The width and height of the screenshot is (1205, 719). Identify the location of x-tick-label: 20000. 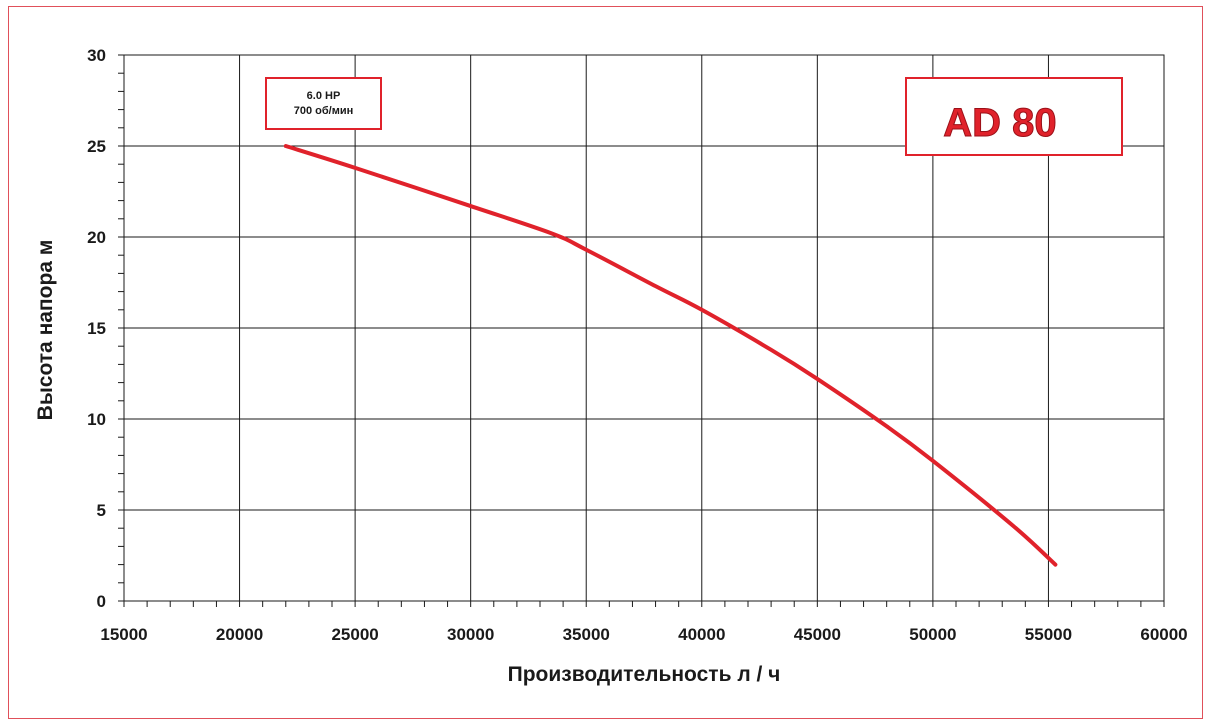
(239, 634).